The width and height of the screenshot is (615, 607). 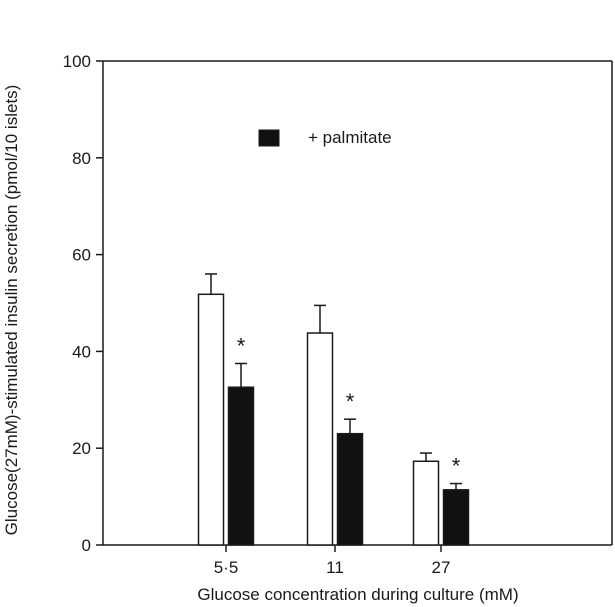 I want to click on y-tick-label: 0, so click(x=86, y=545).